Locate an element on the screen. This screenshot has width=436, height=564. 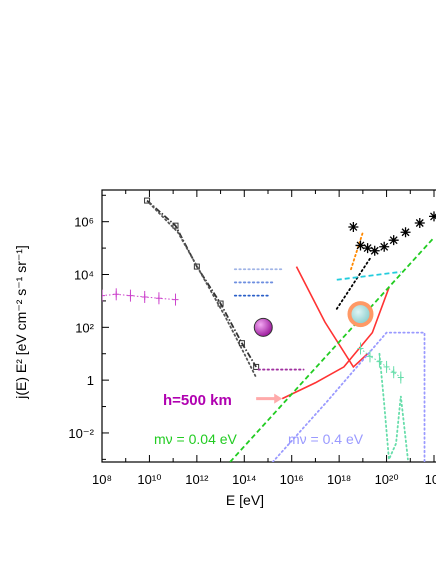
x-tick-label: 10⁸ is located at coordinates (102, 479).